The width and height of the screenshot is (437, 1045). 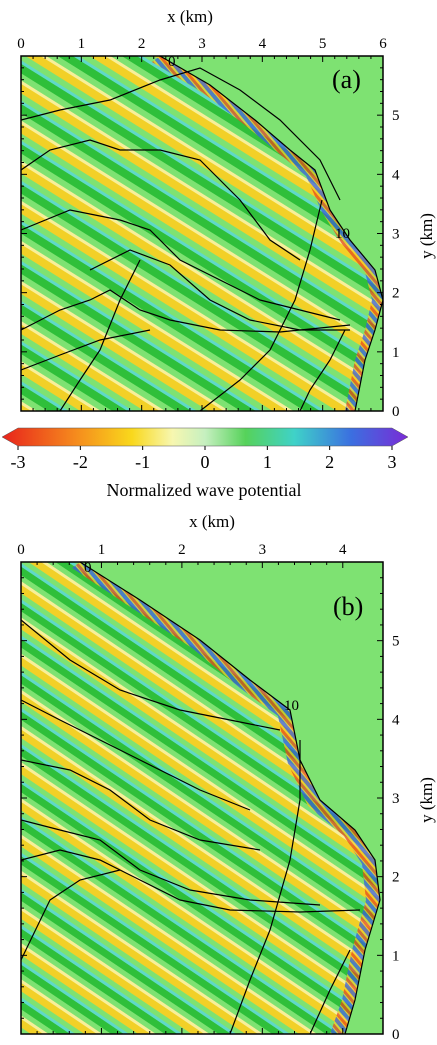 I want to click on x-tick-label: 6, so click(x=383, y=44).